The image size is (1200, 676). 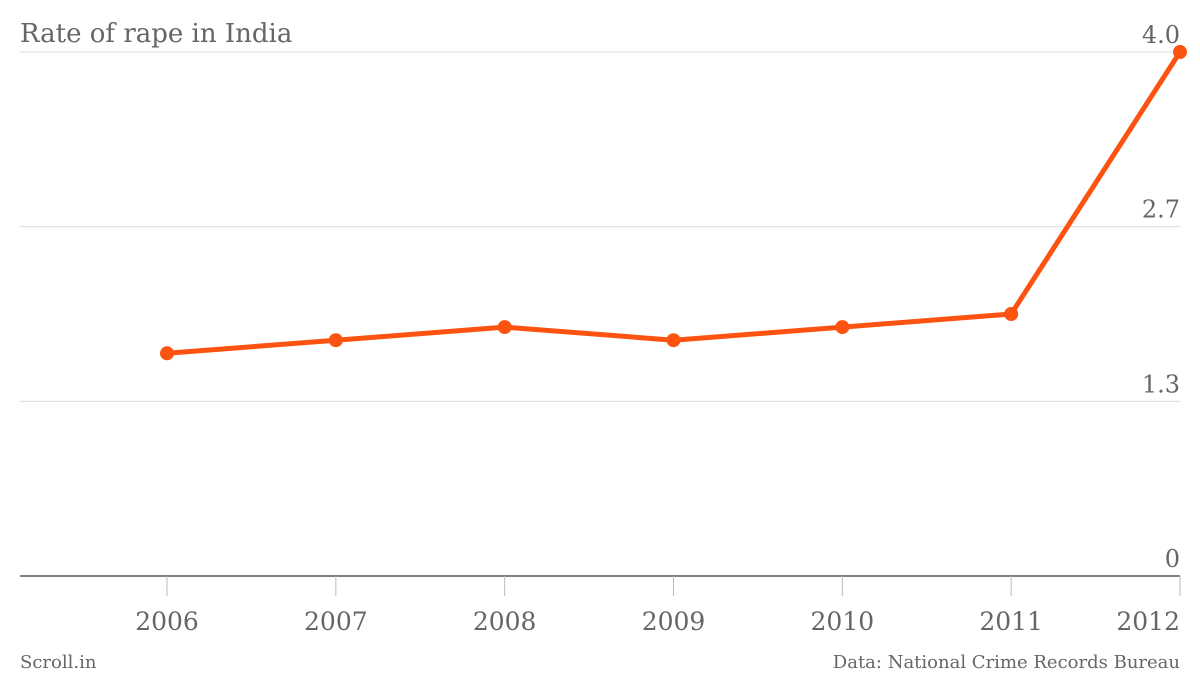 What do you see at coordinates (1161, 210) in the screenshot?
I see `y-tick-label: 2.7` at bounding box center [1161, 210].